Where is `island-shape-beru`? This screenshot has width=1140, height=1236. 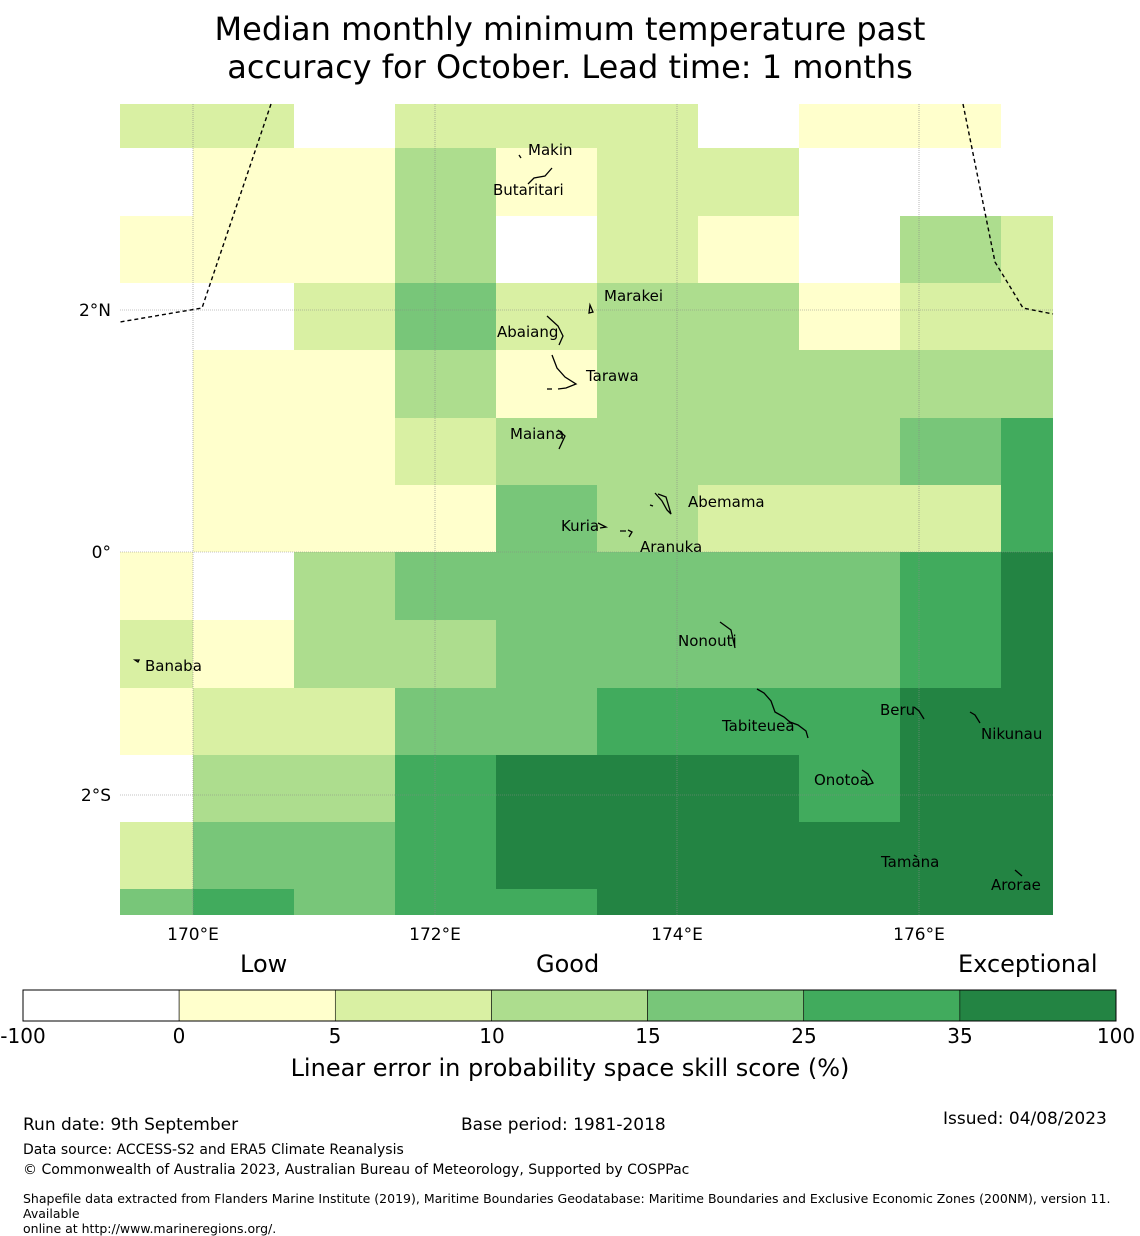
island-shape-beru is located at coordinates (919, 713).